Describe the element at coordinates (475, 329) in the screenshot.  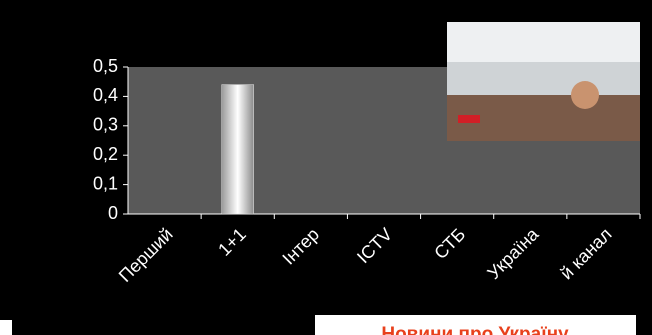
I see `caption: Новини про Україну` at that location.